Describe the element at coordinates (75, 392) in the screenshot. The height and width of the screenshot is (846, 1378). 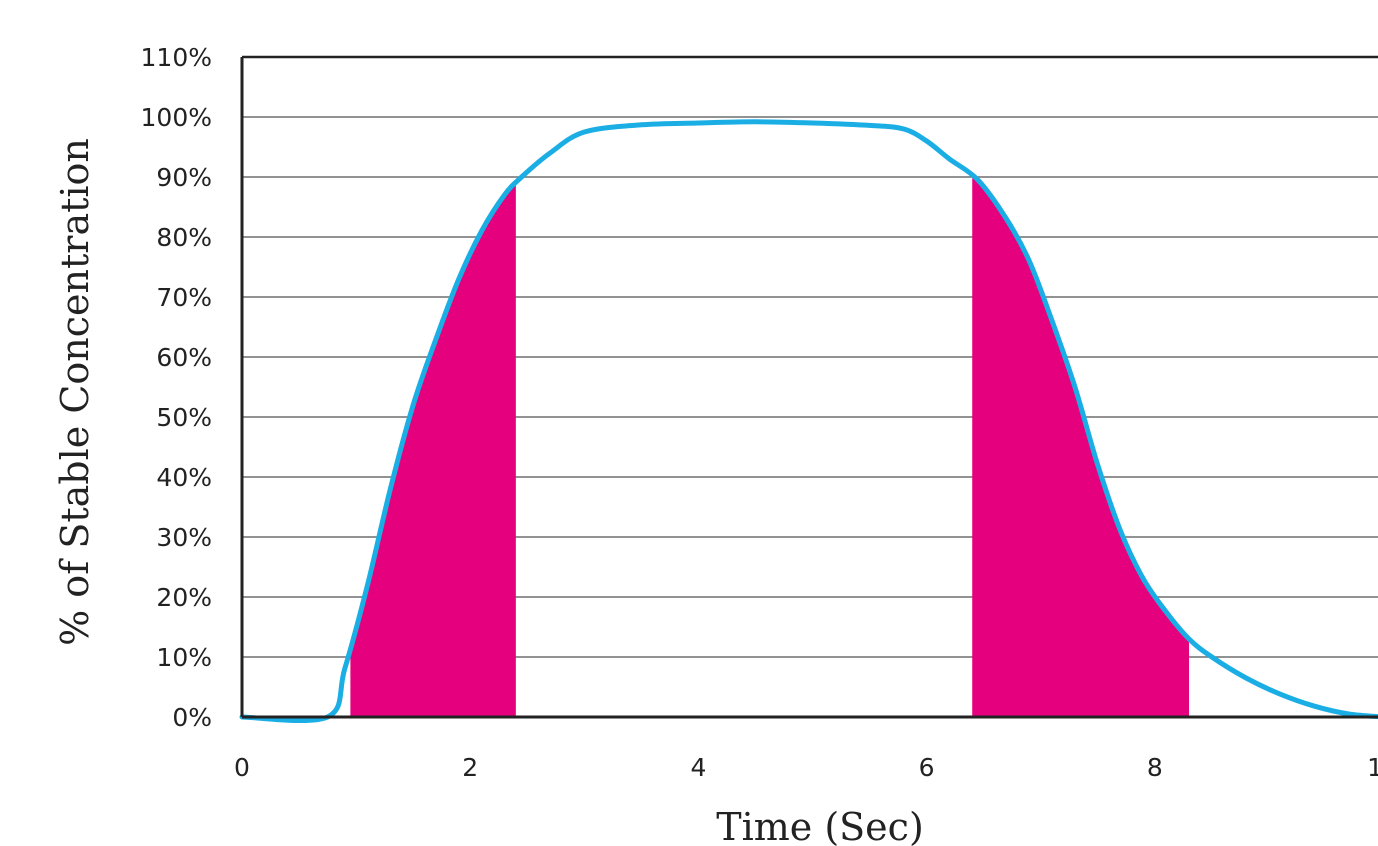
I see `y-axis-title: % of Stable Concentration` at that location.